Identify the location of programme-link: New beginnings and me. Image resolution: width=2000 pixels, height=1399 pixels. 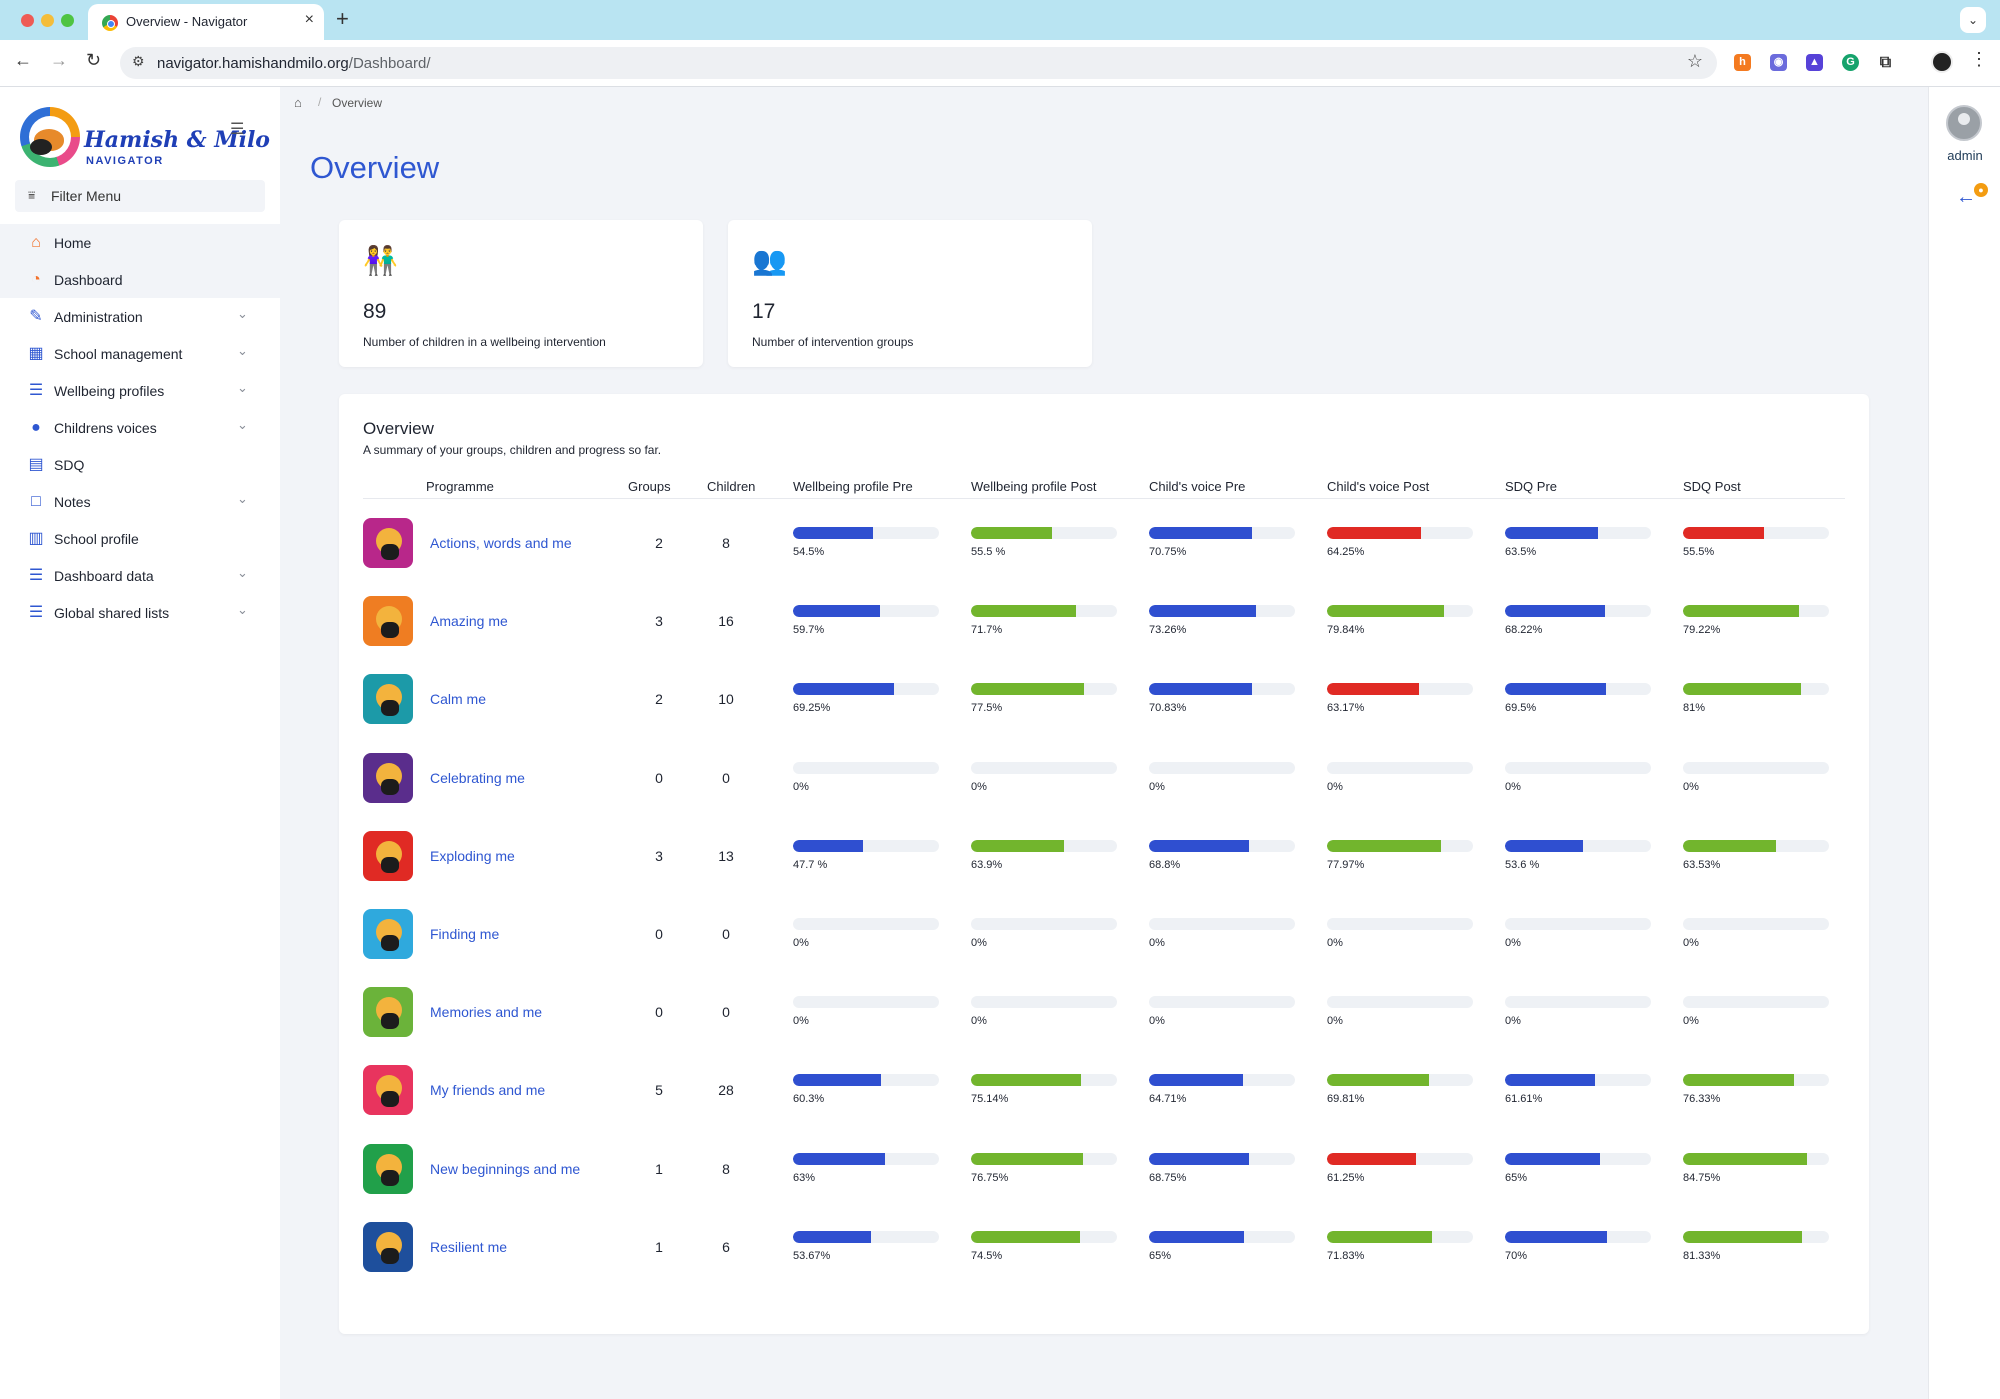
(505, 1168).